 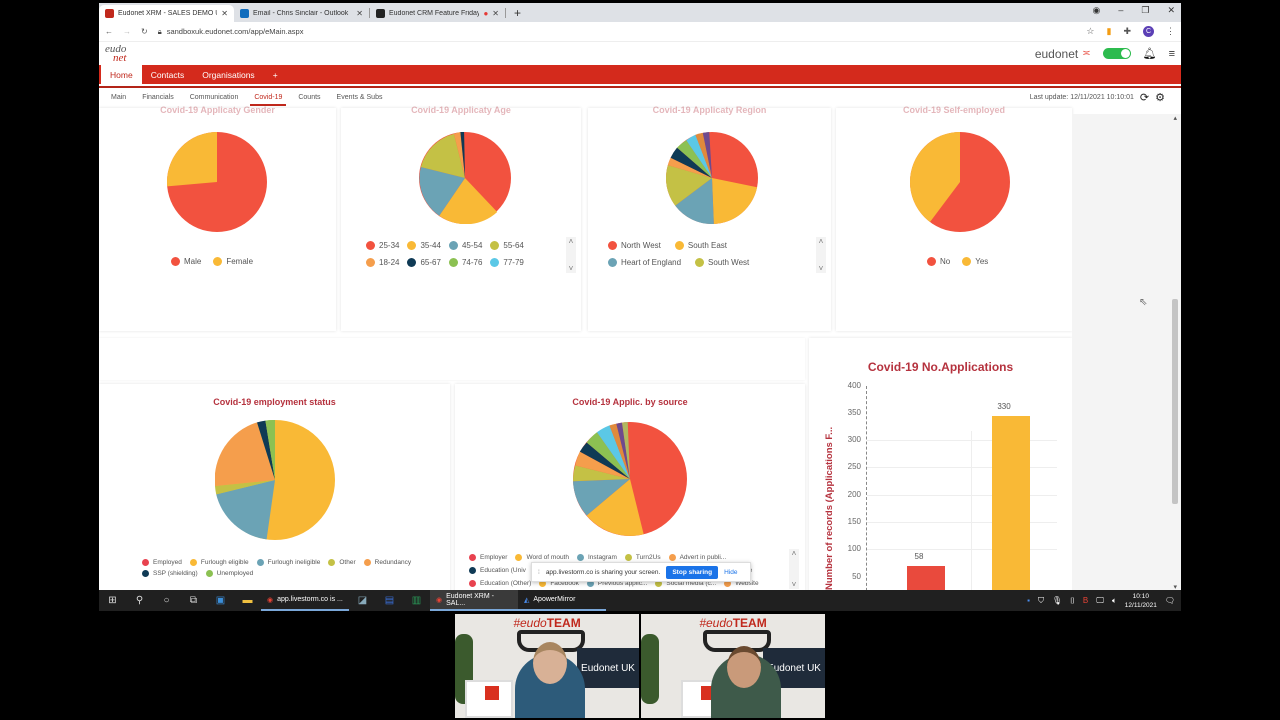 I want to click on tab-main: Main, so click(x=119, y=97).